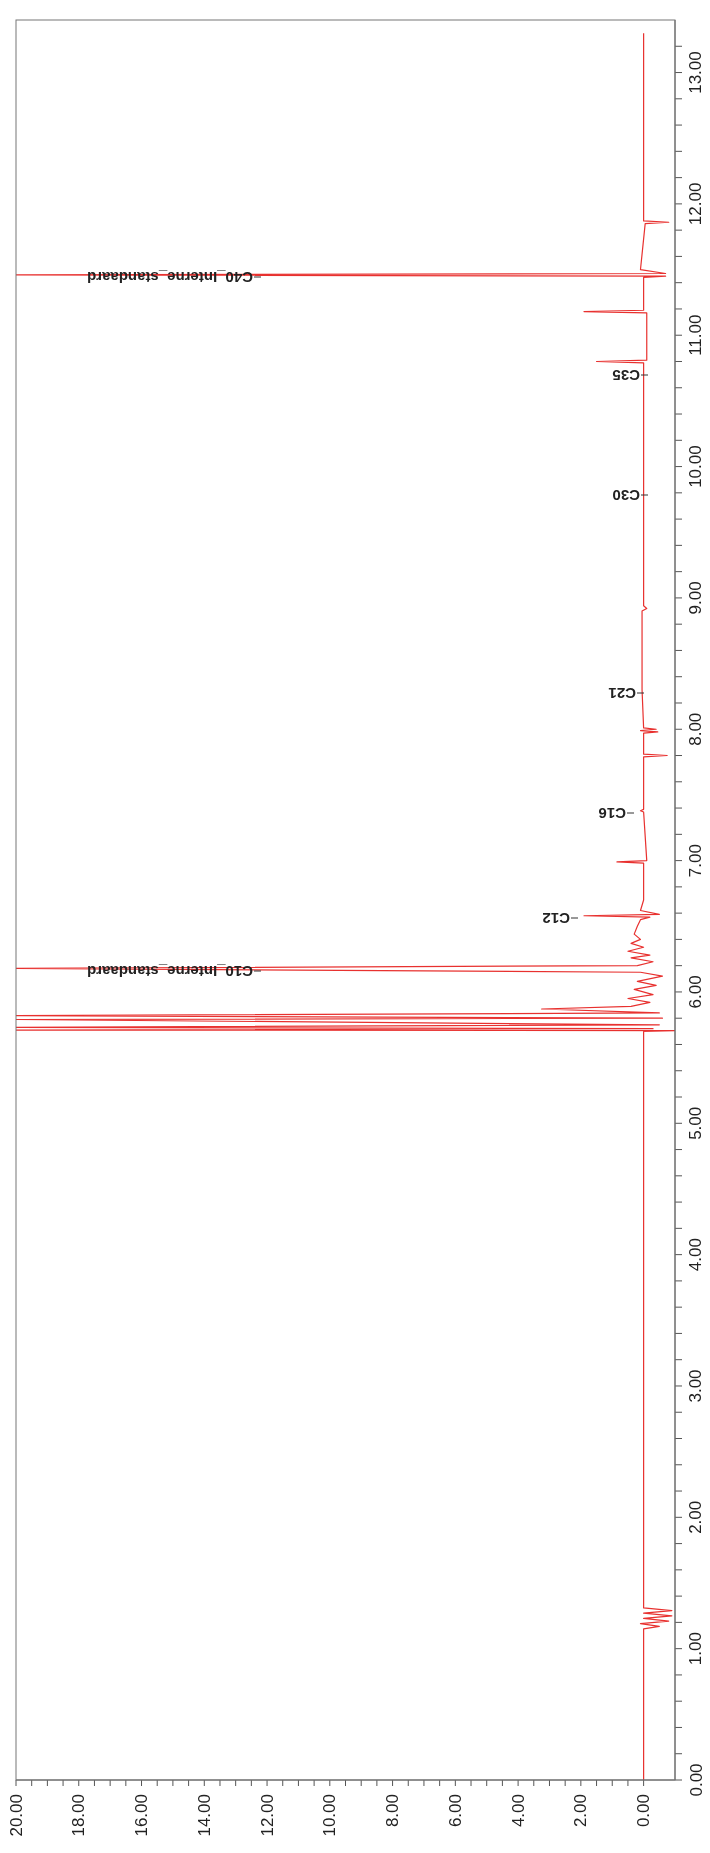 The image size is (710, 1853). I want to click on y-tick-label: 13.00, so click(696, 72).